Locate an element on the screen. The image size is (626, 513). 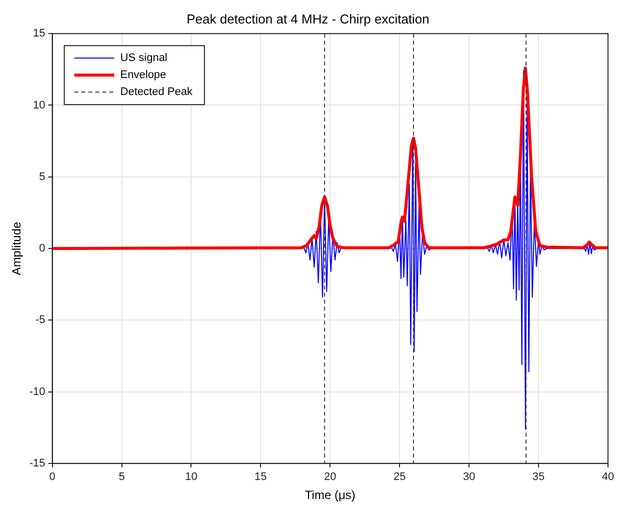
x-tick-label: 30 is located at coordinates (469, 477).